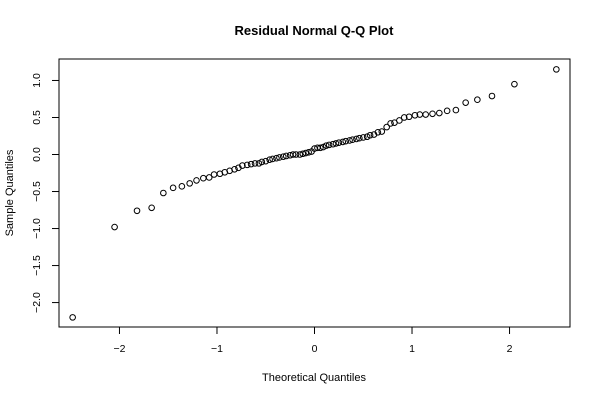 The image size is (599, 400). I want to click on y-tick-label: 0.5, so click(37, 117).